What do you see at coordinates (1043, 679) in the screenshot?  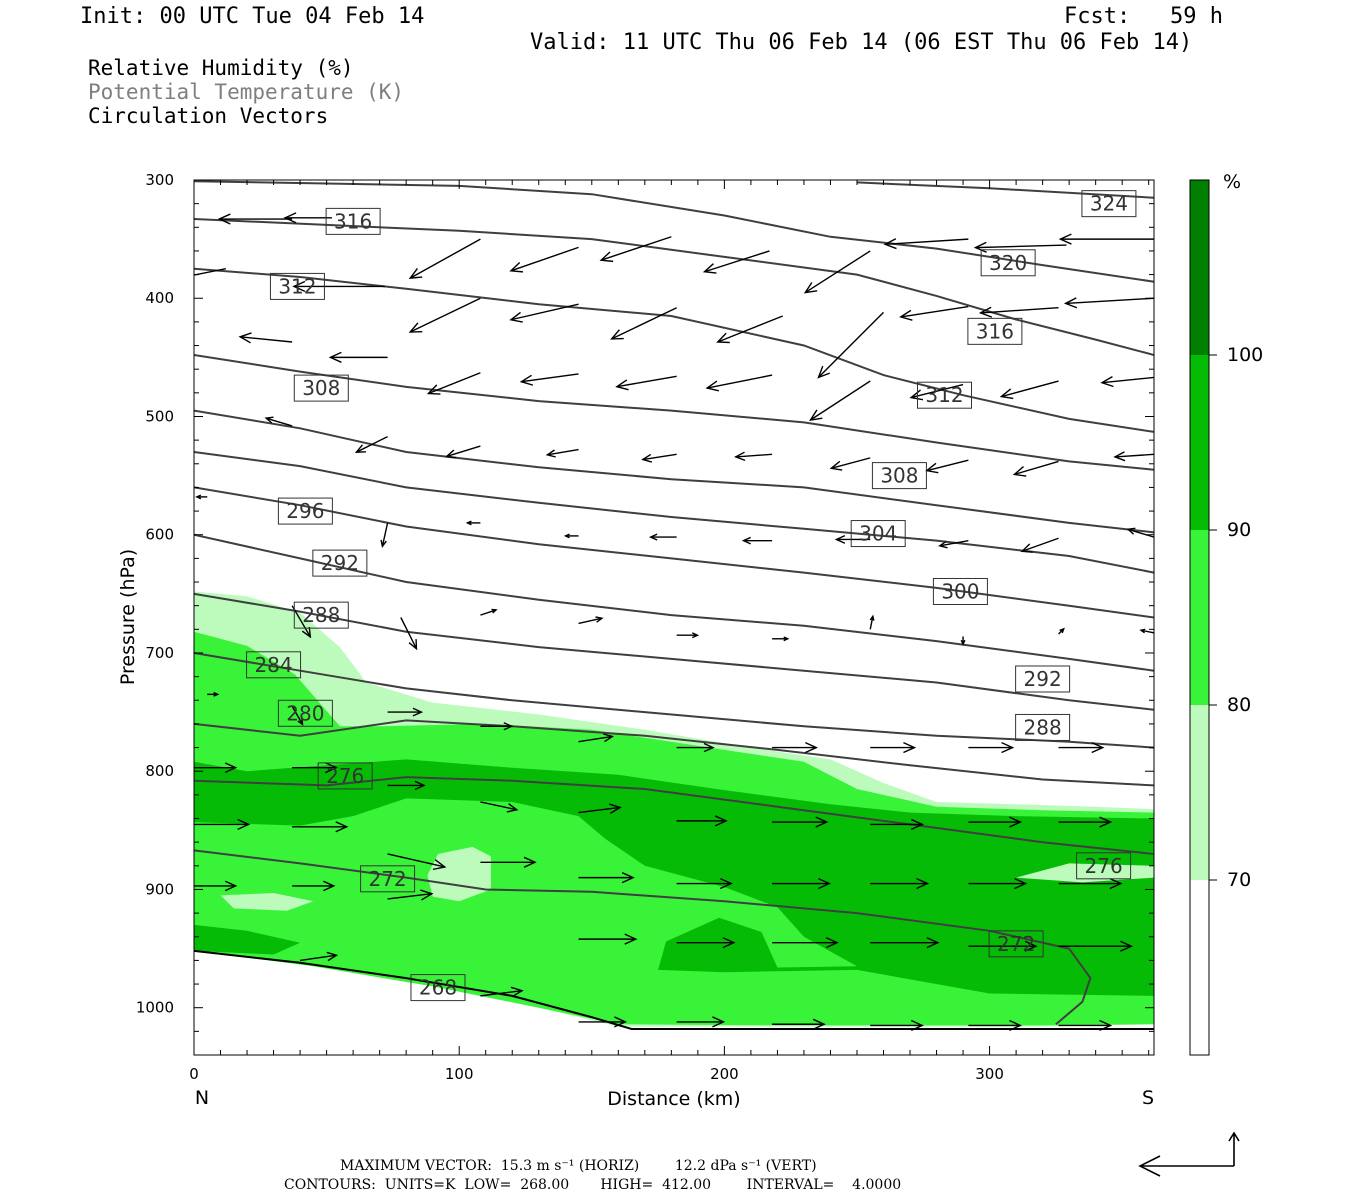 I see `contour-label-text: 292` at bounding box center [1043, 679].